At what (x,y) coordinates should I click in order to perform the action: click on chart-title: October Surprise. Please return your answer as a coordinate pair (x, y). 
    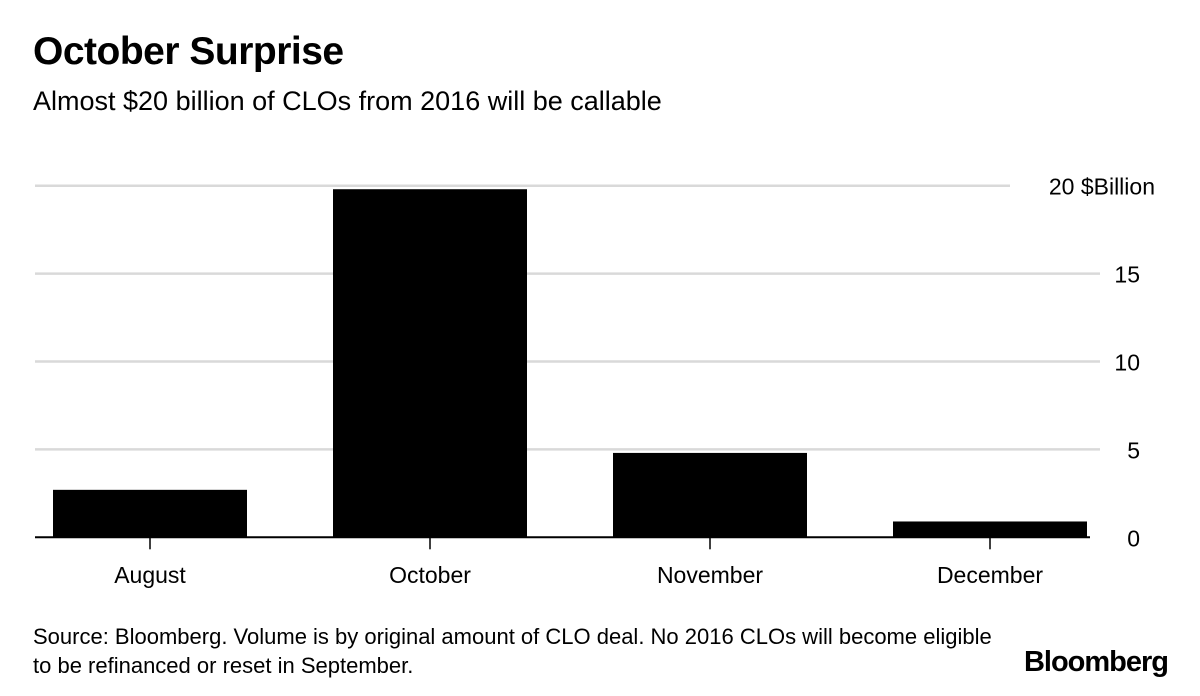
    Looking at the image, I should click on (188, 51).